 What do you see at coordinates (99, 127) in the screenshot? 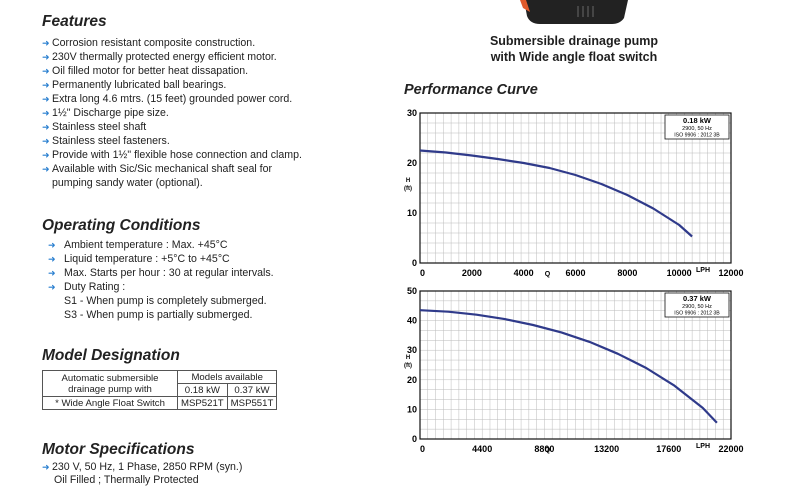
I see `feature-text: Stainless steel shaft` at bounding box center [99, 127].